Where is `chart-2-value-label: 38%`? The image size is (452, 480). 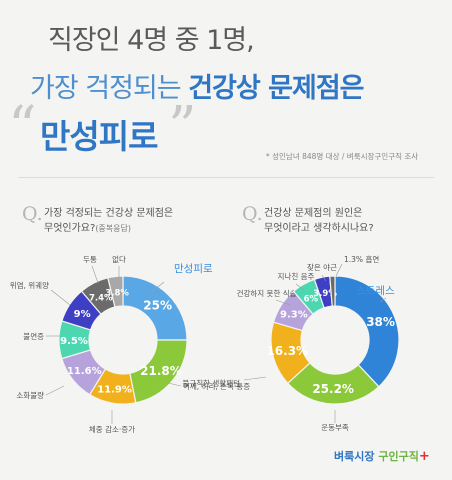
chart-2-value-label: 38% is located at coordinates (380, 322).